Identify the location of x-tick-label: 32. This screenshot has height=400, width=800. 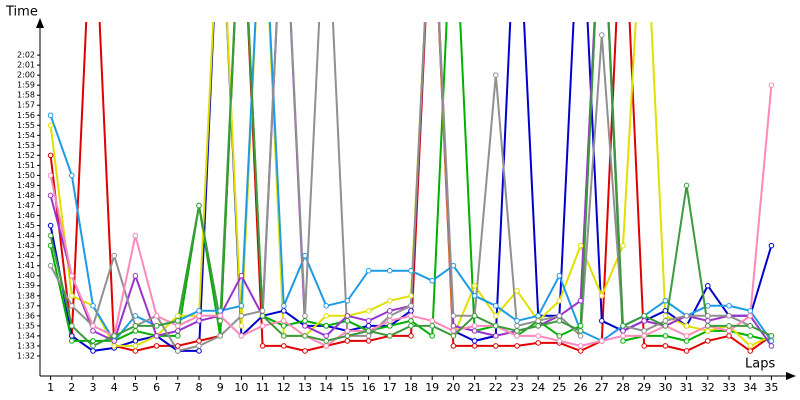
(708, 387).